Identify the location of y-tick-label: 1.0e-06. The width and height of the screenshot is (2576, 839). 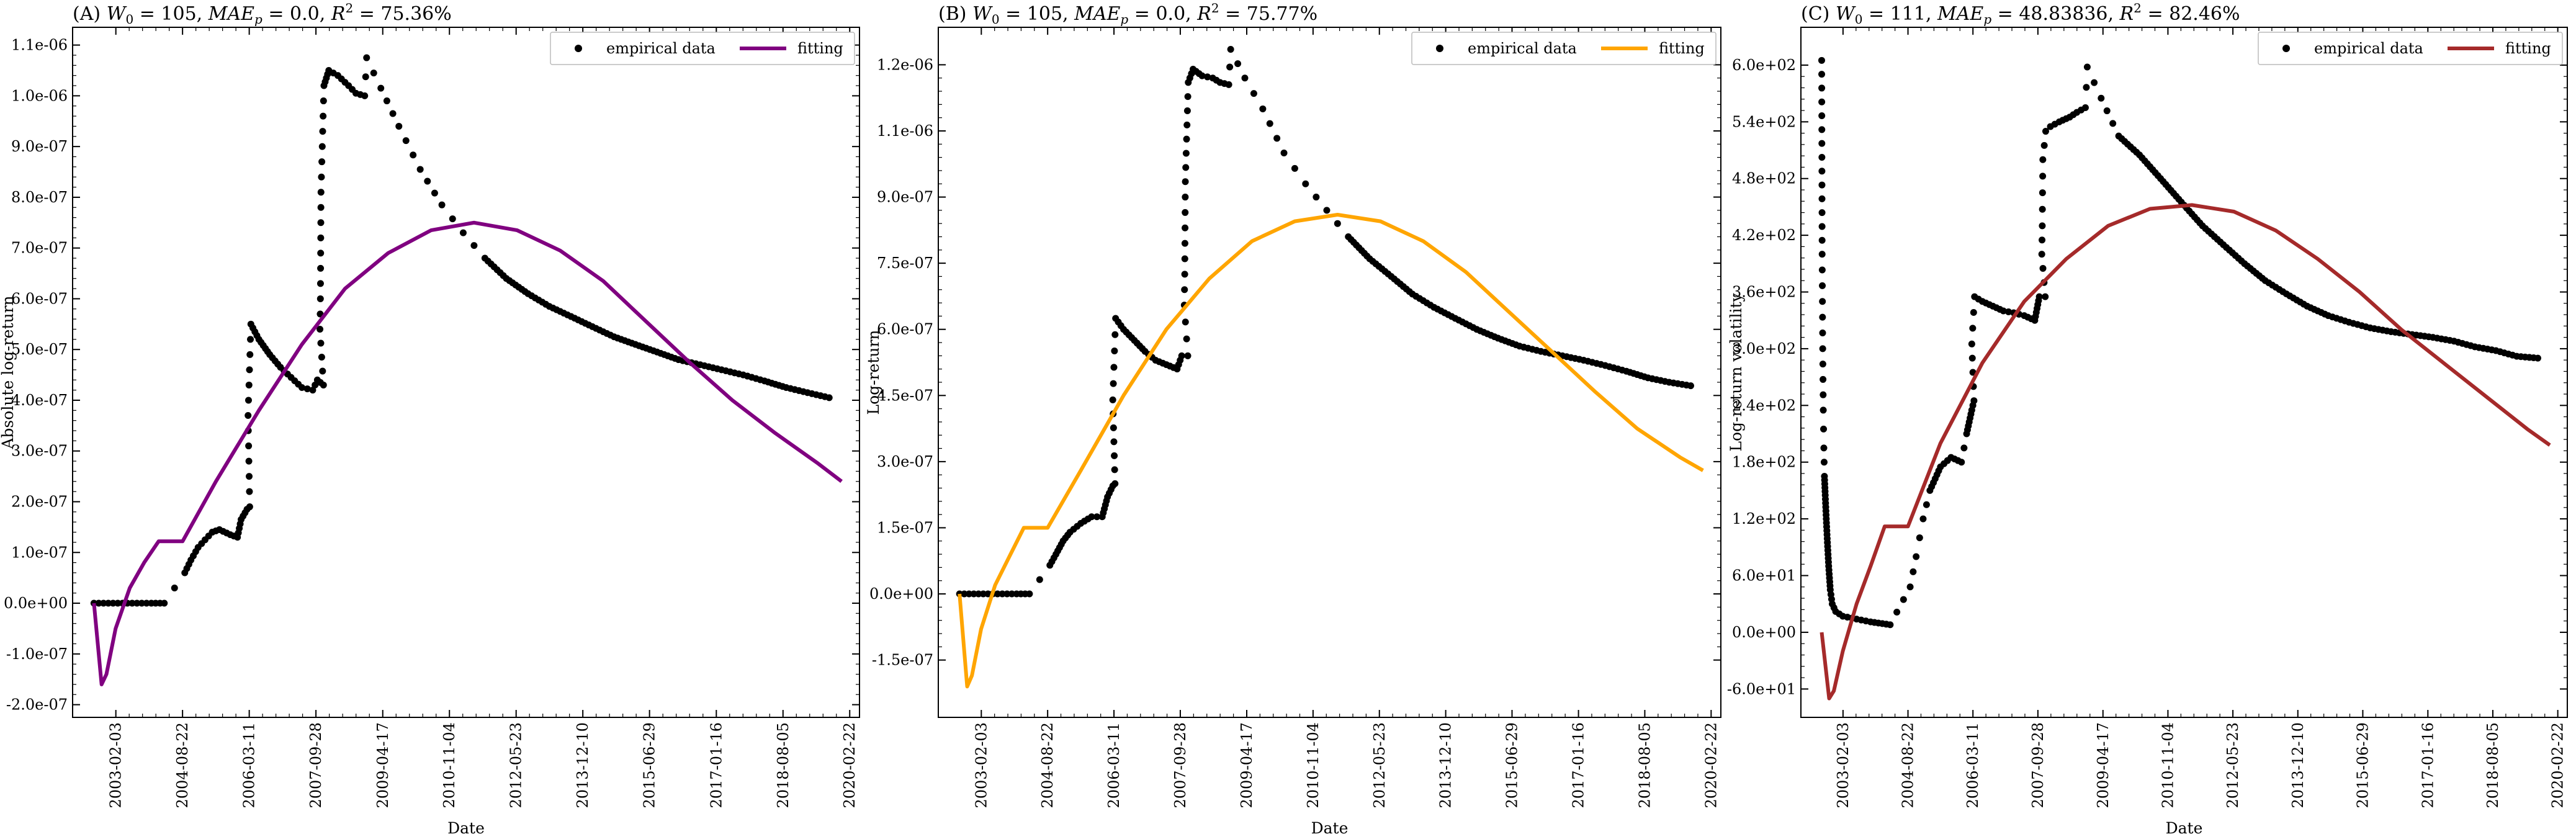
(40, 96).